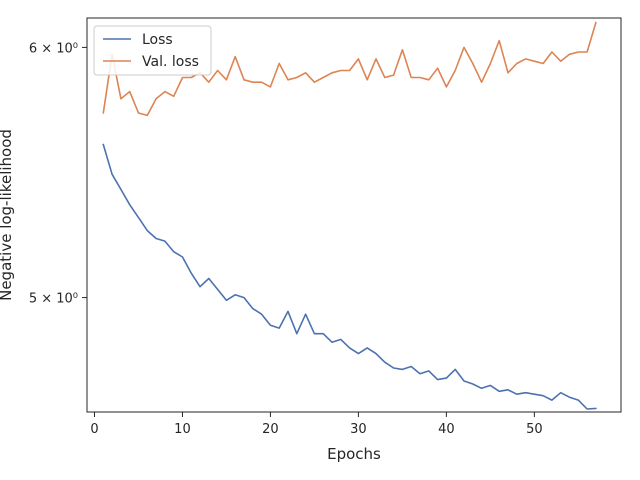 Image resolution: width=640 pixels, height=480 pixels. What do you see at coordinates (170, 62) in the screenshot?
I see `legend-label-val-loss: Val. loss` at bounding box center [170, 62].